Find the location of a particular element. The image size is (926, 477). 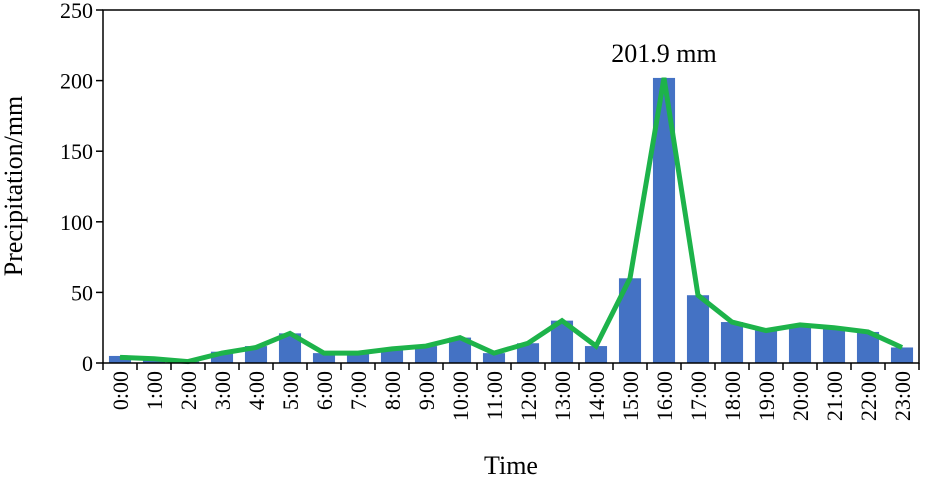

bar-3:00 is located at coordinates (222, 357).